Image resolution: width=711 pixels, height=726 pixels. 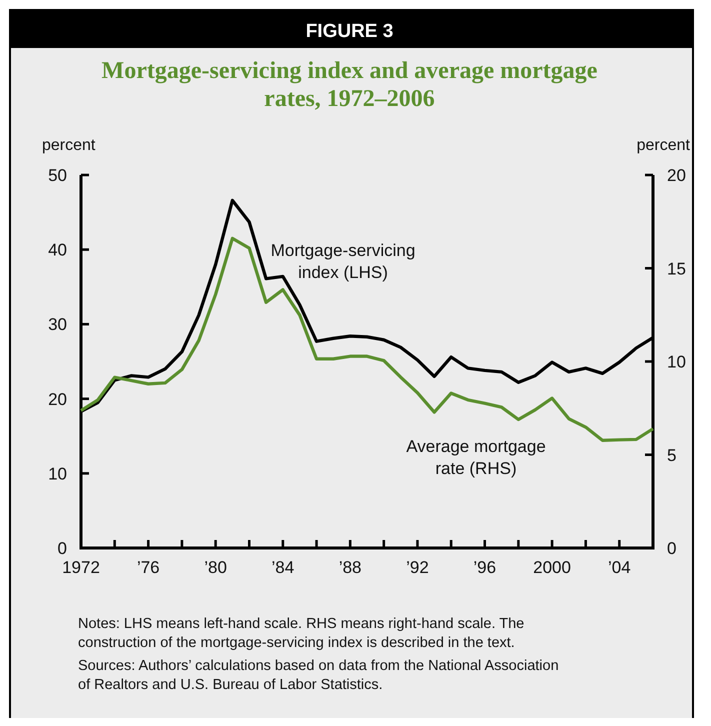 I want to click on text: Notes: LHS means left-hand scale. RHS means right-hand scale. The construction of the mortgage-servicing index is described in the text., so click(x=301, y=633).